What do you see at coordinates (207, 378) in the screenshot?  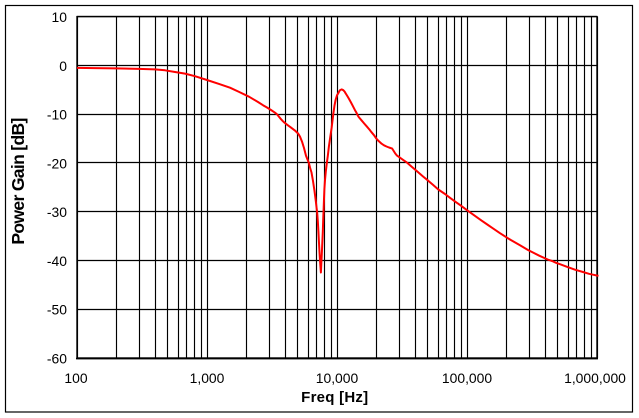 I see `svg-text: 1,000` at bounding box center [207, 378].